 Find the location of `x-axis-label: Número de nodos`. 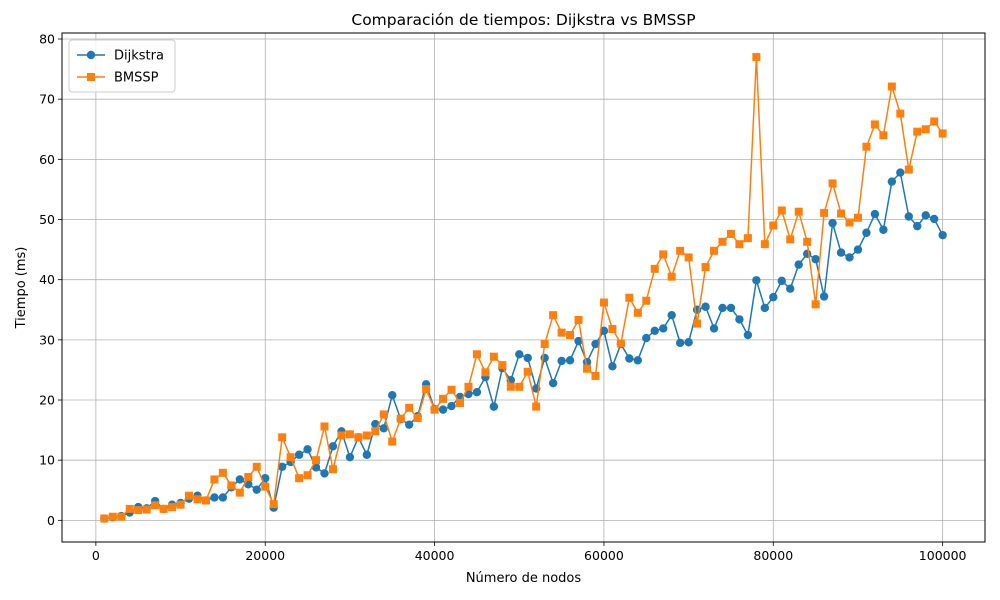

x-axis-label: Número de nodos is located at coordinates (524, 578).